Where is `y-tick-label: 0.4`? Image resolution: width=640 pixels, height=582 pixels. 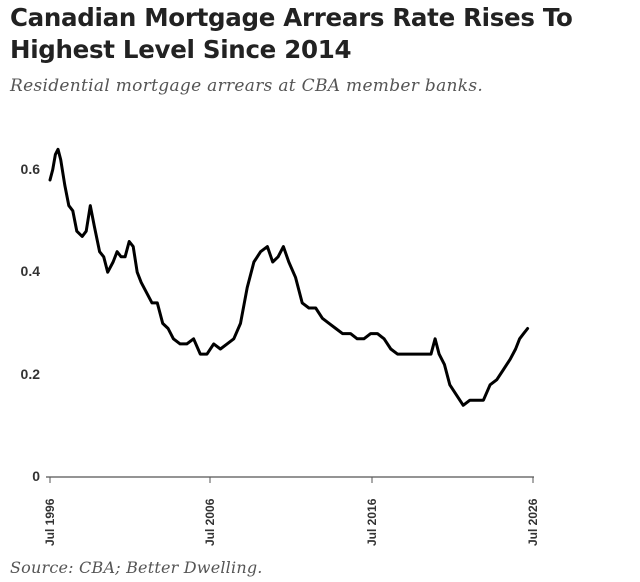 y-tick-label: 0.4 is located at coordinates (31, 271).